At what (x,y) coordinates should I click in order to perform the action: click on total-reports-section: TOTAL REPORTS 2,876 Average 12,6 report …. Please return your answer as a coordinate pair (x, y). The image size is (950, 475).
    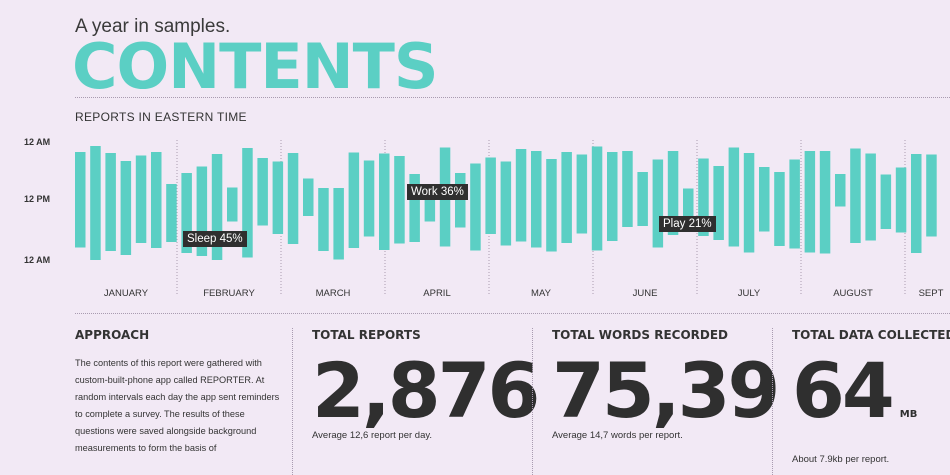
    Looking at the image, I should click on (426, 401).